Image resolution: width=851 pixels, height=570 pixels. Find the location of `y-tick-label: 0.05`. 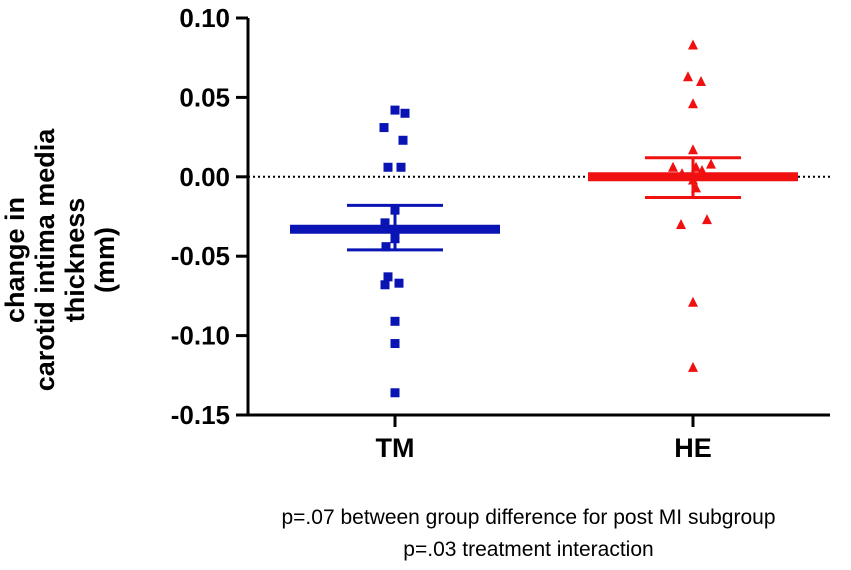

y-tick-label: 0.05 is located at coordinates (204, 97).